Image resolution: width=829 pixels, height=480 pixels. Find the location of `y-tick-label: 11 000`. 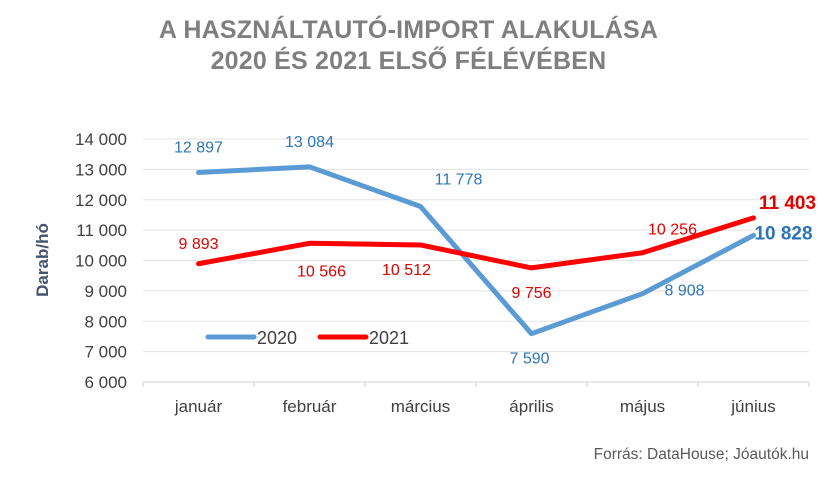

y-tick-label: 11 000 is located at coordinates (101, 230).